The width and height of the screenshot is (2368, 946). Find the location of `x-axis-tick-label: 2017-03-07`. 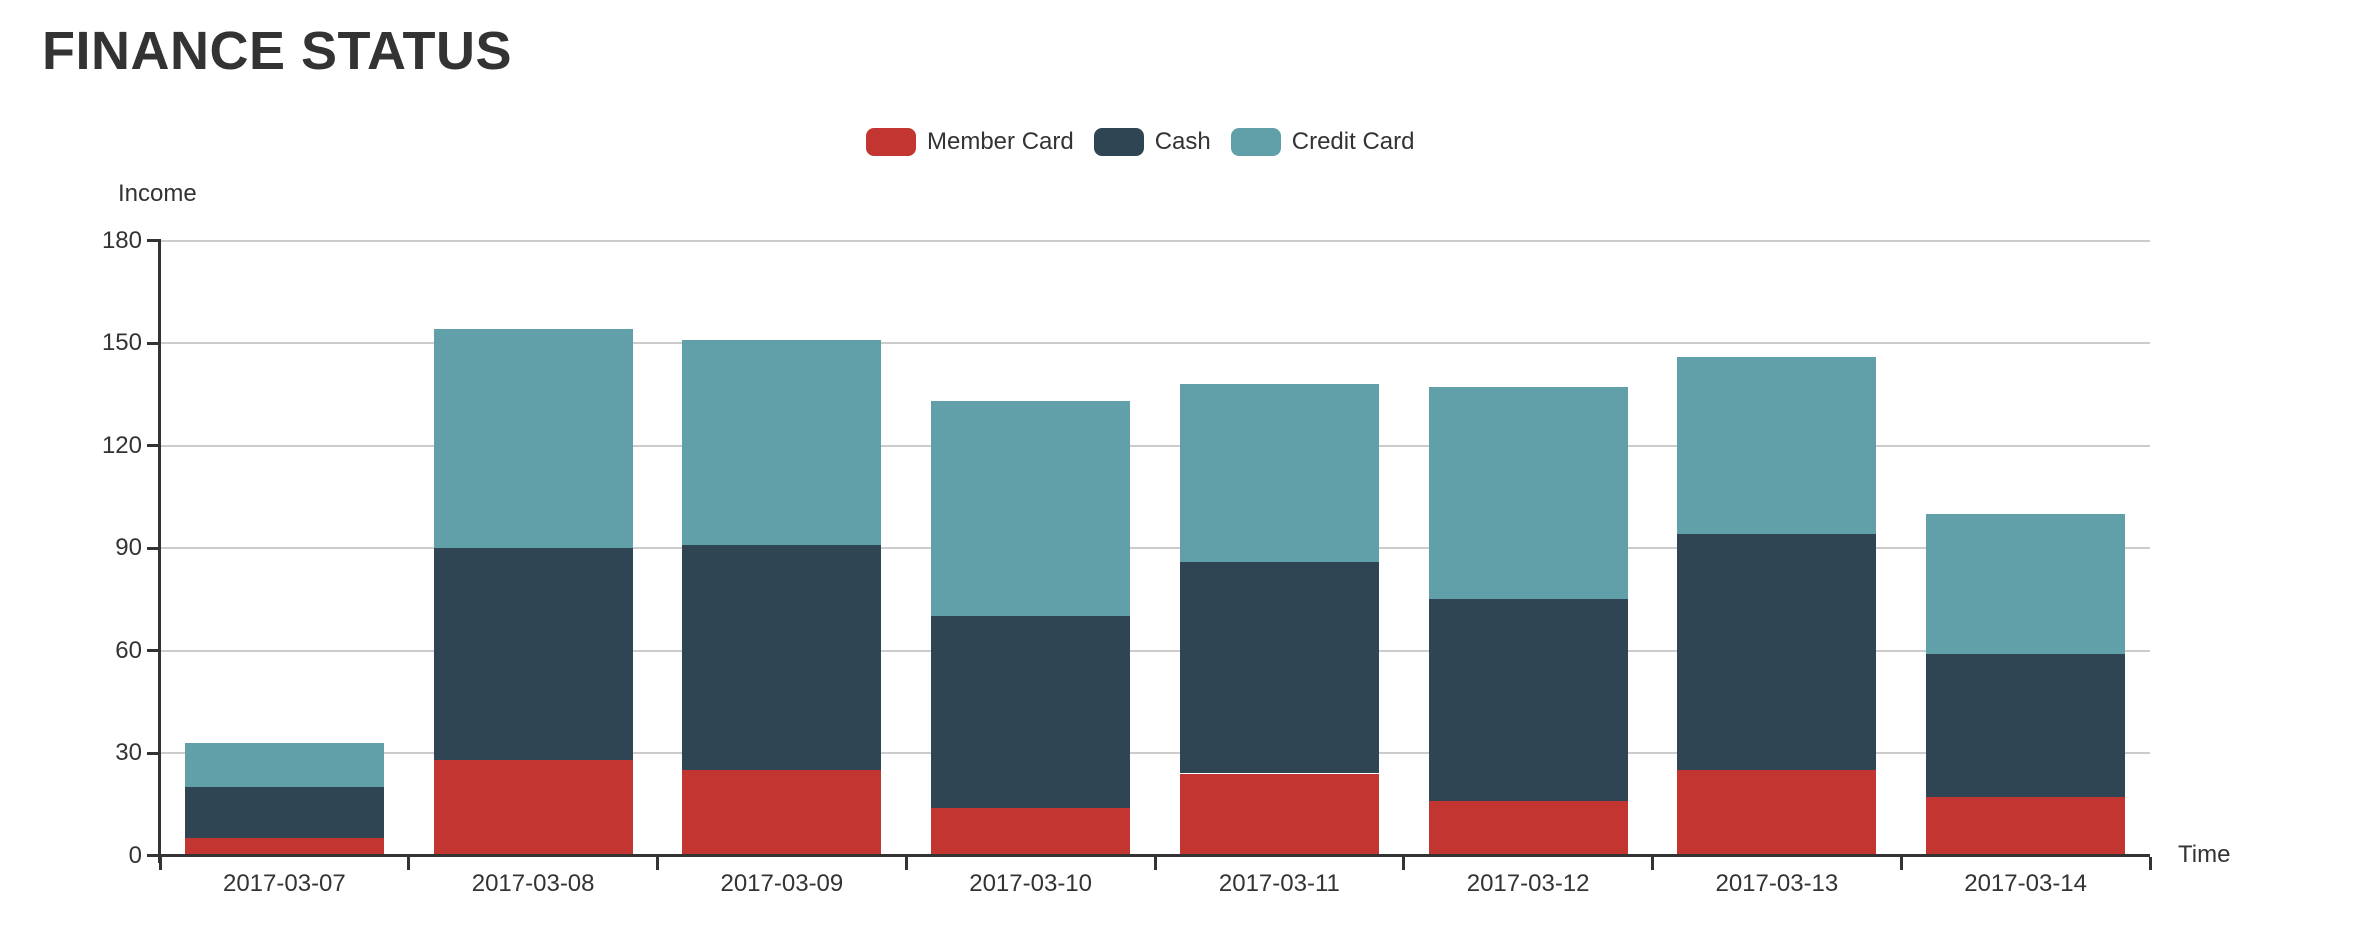

x-axis-tick-label: 2017-03-07 is located at coordinates (284, 883).